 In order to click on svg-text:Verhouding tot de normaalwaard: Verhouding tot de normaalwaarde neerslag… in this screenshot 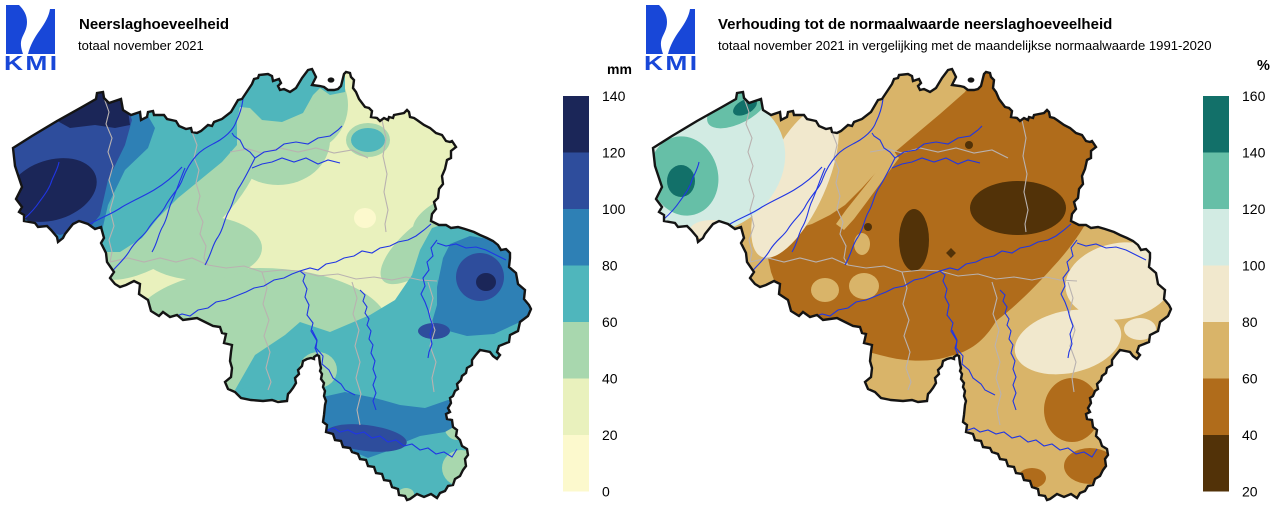, I will do `click(915, 24)`.